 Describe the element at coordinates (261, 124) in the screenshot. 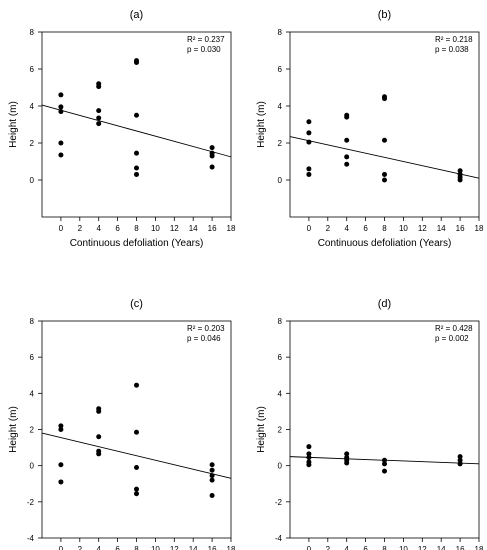

I see `y-axis-label: Height (m)` at that location.